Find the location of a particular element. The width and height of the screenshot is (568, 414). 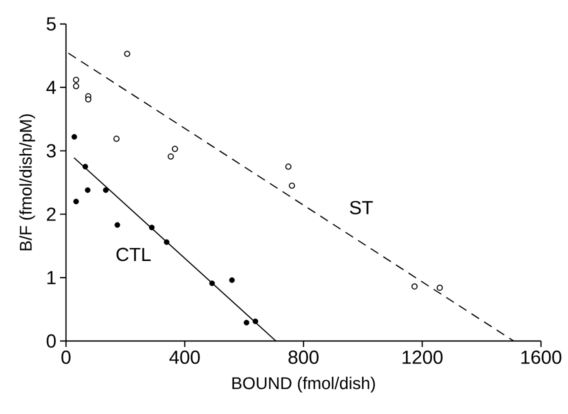

y-axis-title: B/F (fmol/dish/pM) is located at coordinates (27, 182).